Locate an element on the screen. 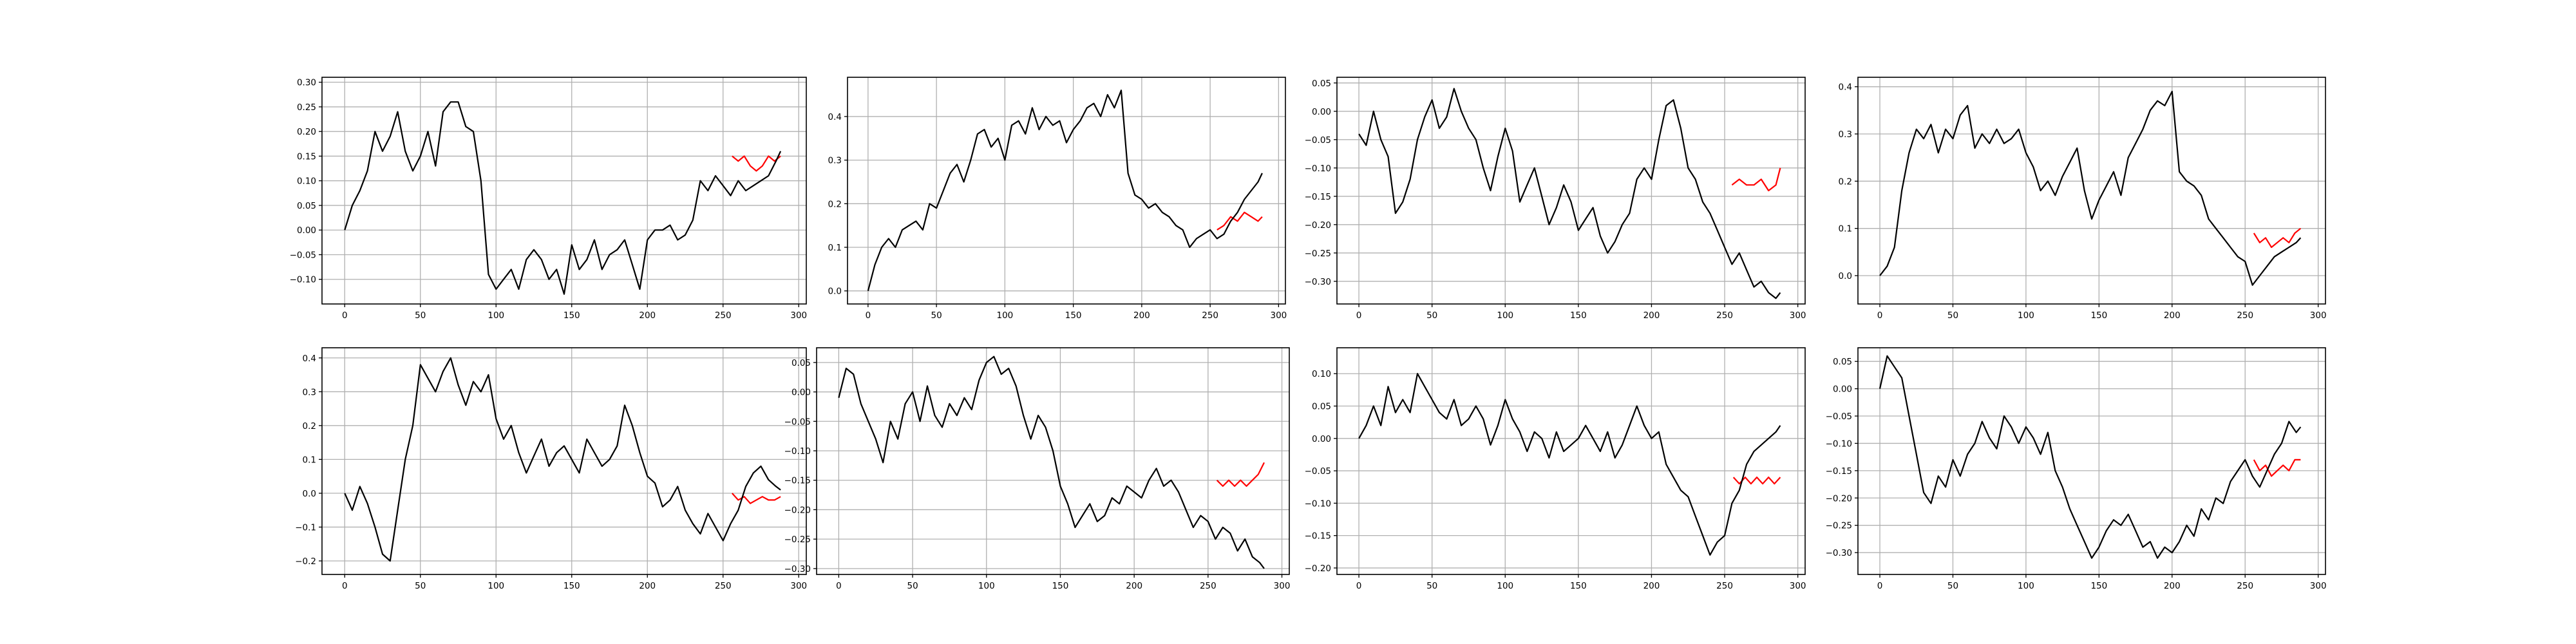 Image resolution: width=2576 pixels, height=644 pixels. y-tick-label: 0.10 is located at coordinates (1321, 374).